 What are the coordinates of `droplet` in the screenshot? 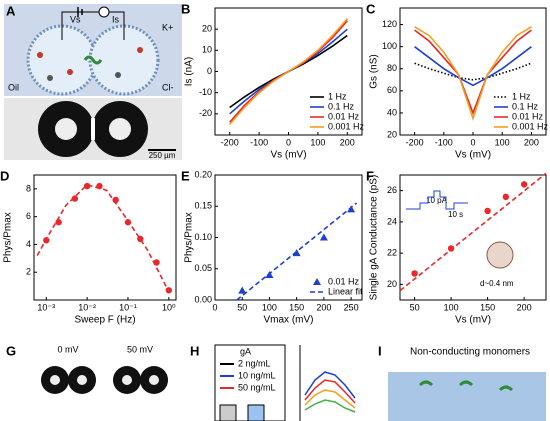 It's located at (124, 60).